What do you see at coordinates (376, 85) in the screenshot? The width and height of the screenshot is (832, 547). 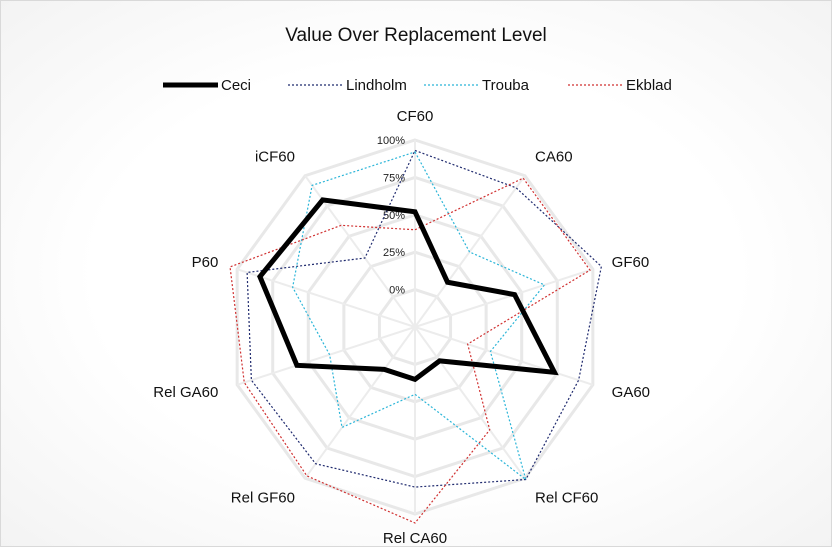 I see `legend-label: Lindholm` at bounding box center [376, 85].